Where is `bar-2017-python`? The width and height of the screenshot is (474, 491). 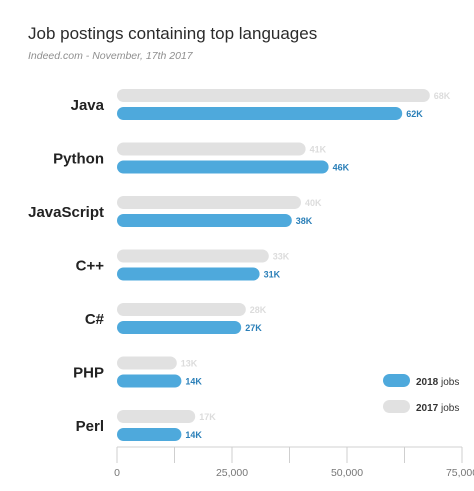
bar-2017-python is located at coordinates (211, 149).